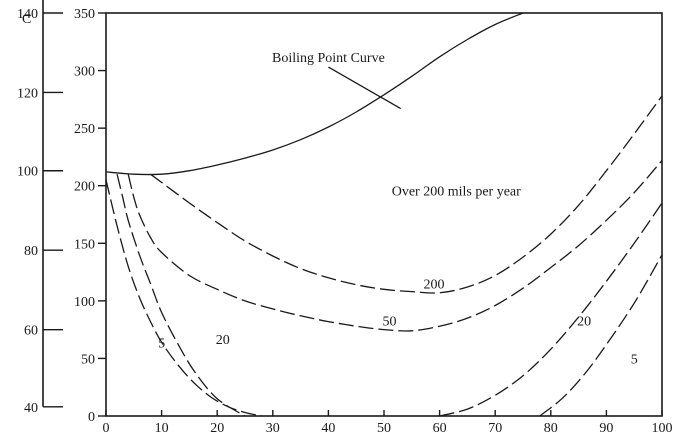 The image size is (677, 437). I want to click on y-tick-label-300: 300, so click(84, 72).